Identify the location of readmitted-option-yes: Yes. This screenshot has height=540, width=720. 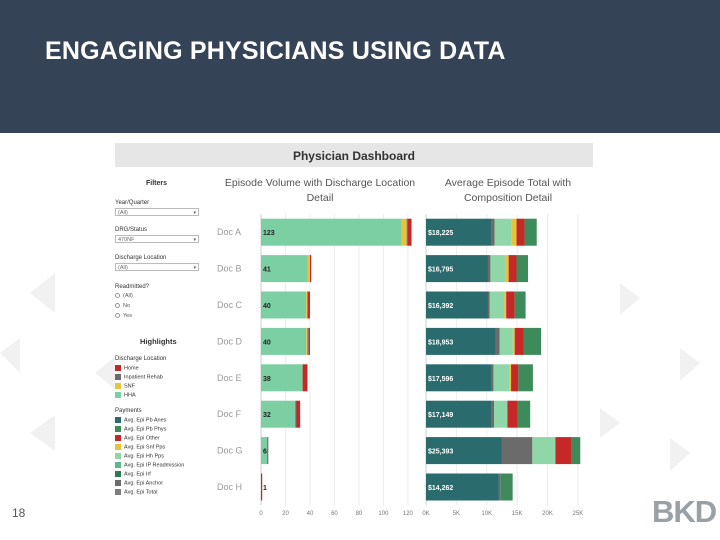
(123, 316).